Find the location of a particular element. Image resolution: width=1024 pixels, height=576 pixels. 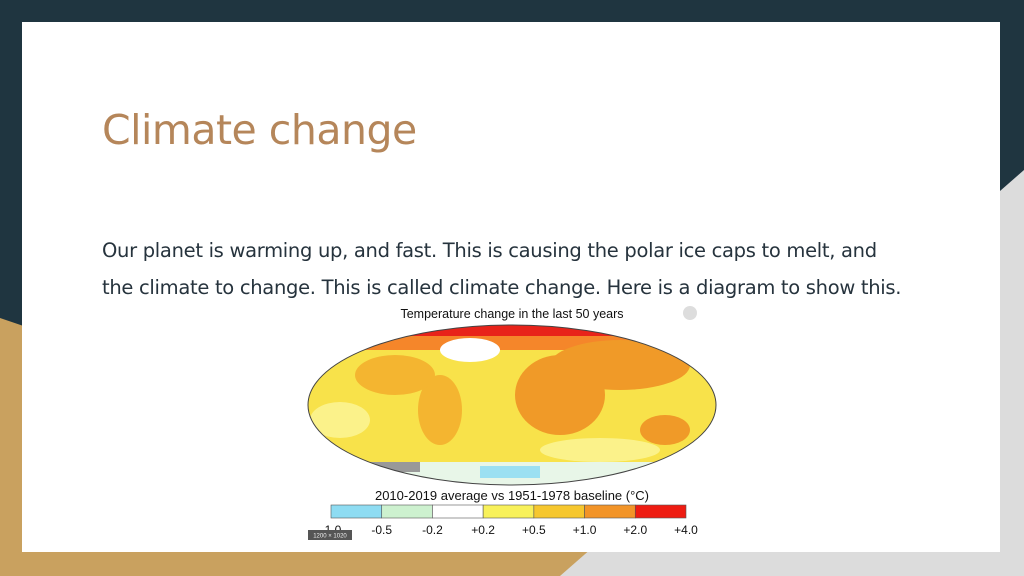

legend: -1.0-0.5-0.2+0.2+0.5+1.0+2.0+4.0 is located at coordinates (509, 520).